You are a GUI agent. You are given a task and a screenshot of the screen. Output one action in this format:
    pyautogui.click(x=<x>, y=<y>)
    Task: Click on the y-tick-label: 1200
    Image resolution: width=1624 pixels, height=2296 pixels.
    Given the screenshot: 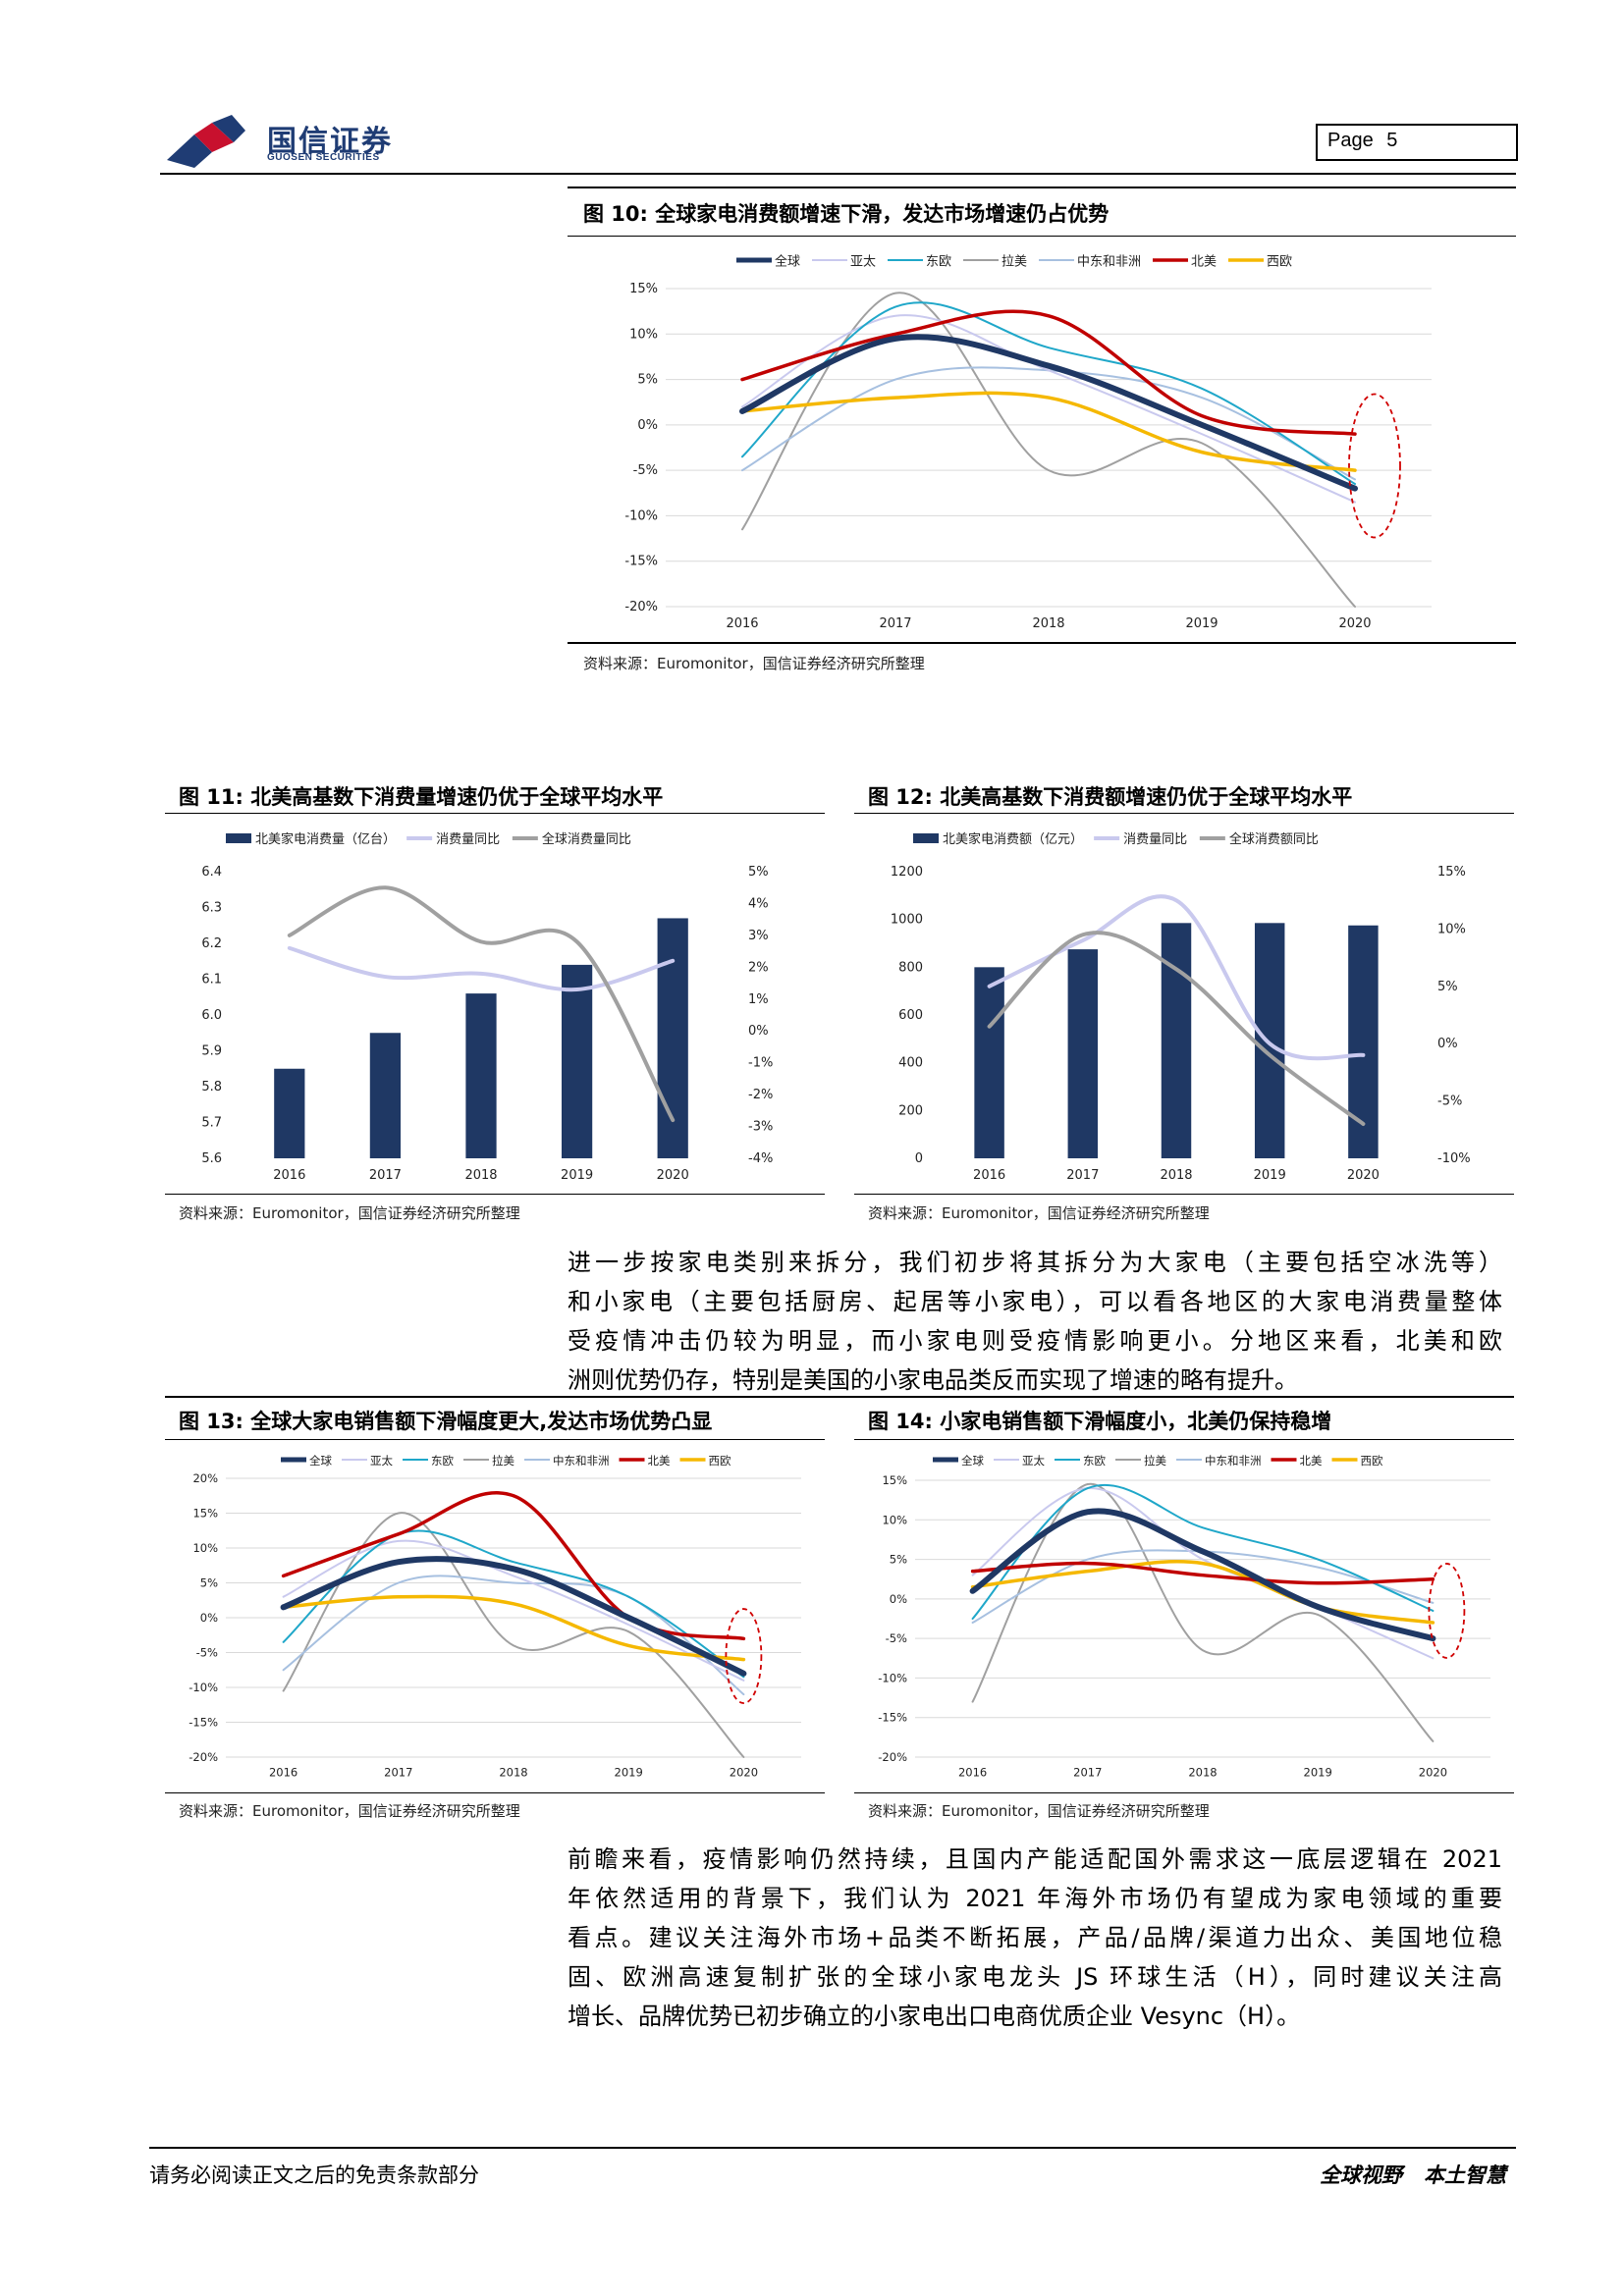 What is the action you would take?
    pyautogui.click(x=907, y=872)
    